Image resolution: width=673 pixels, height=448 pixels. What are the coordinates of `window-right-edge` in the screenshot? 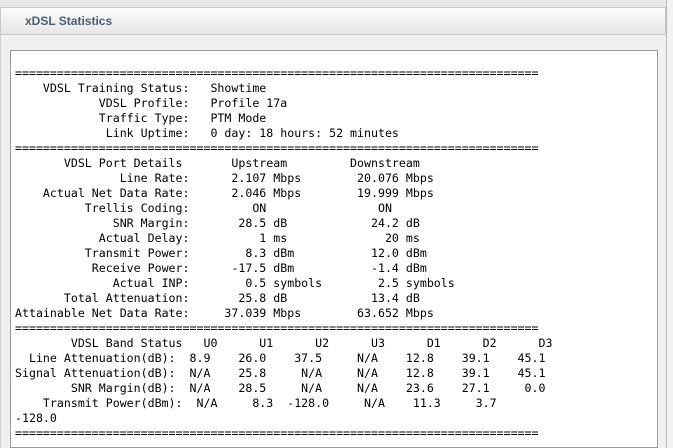 It's located at (669, 224).